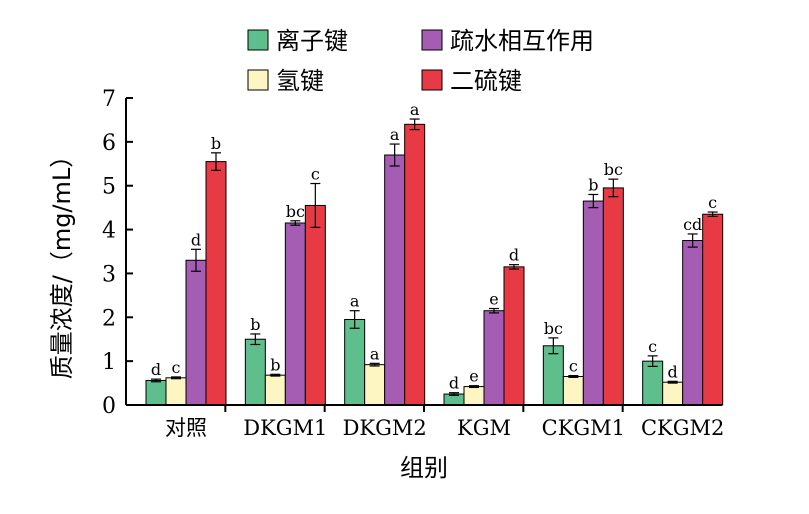 The height and width of the screenshot is (514, 809). Describe the element at coordinates (109, 99) in the screenshot. I see `y-tick-label: 7` at that location.